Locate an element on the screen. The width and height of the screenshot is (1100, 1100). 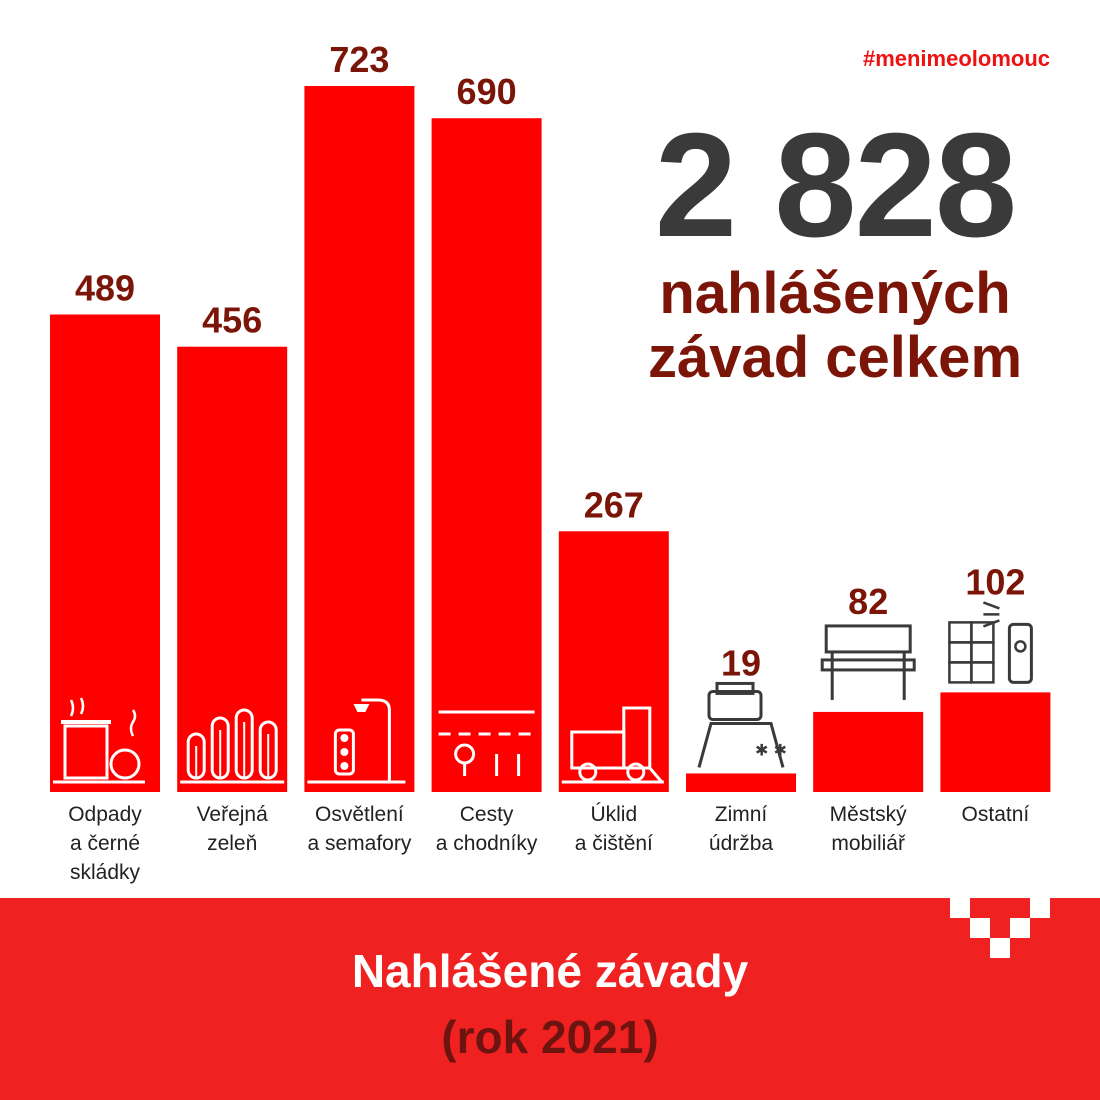
category-label-line: a černé is located at coordinates (105, 843).